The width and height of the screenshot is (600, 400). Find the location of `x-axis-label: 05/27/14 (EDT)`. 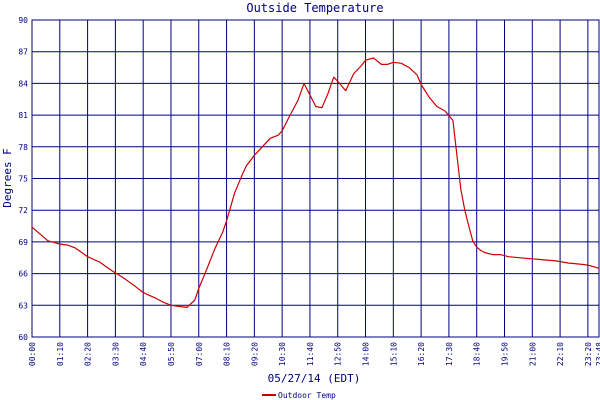

x-axis-label: 05/27/14 (EDT) is located at coordinates (314, 378).